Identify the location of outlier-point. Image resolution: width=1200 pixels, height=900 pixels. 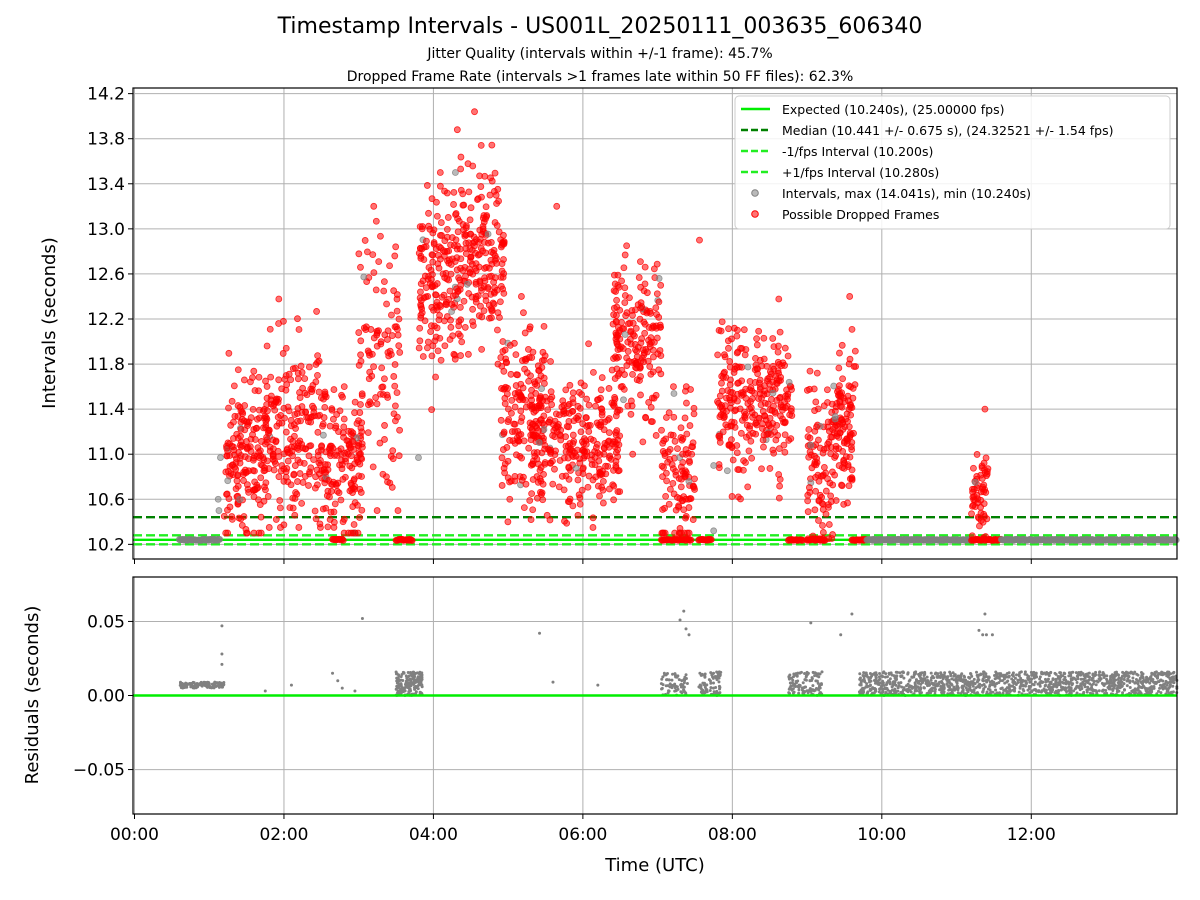
(422, 229).